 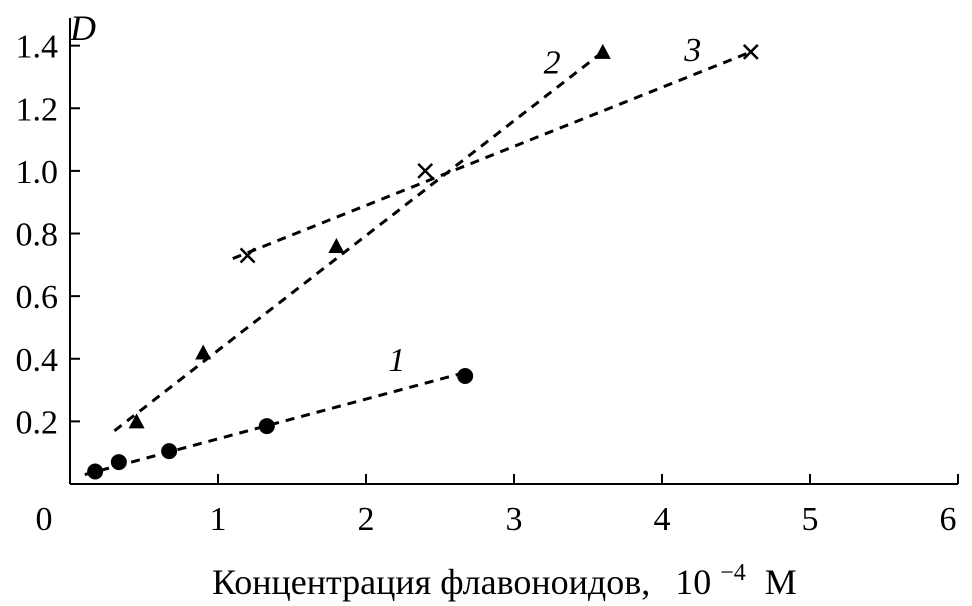 I want to click on series-label-3: 3, so click(x=692, y=50).